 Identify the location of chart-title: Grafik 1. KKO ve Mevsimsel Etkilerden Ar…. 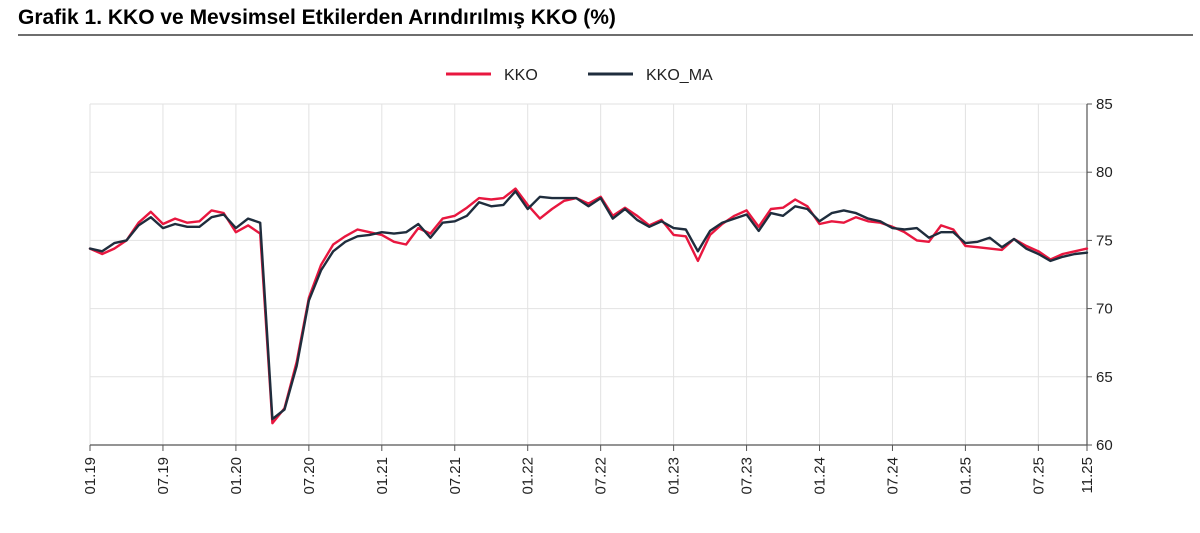
(317, 17).